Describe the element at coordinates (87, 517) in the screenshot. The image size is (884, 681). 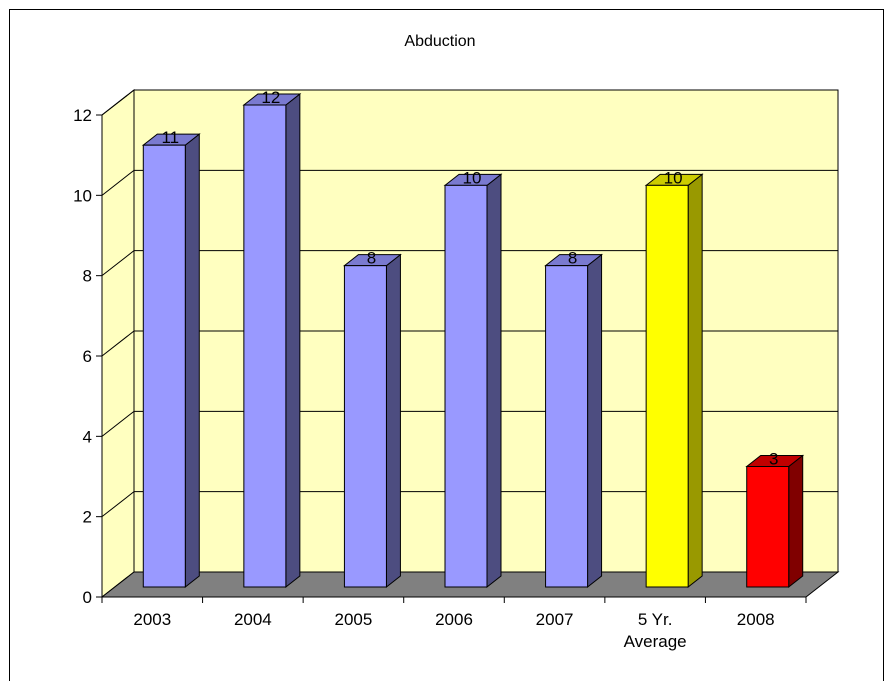
I see `y-tick-label-2: 2` at that location.